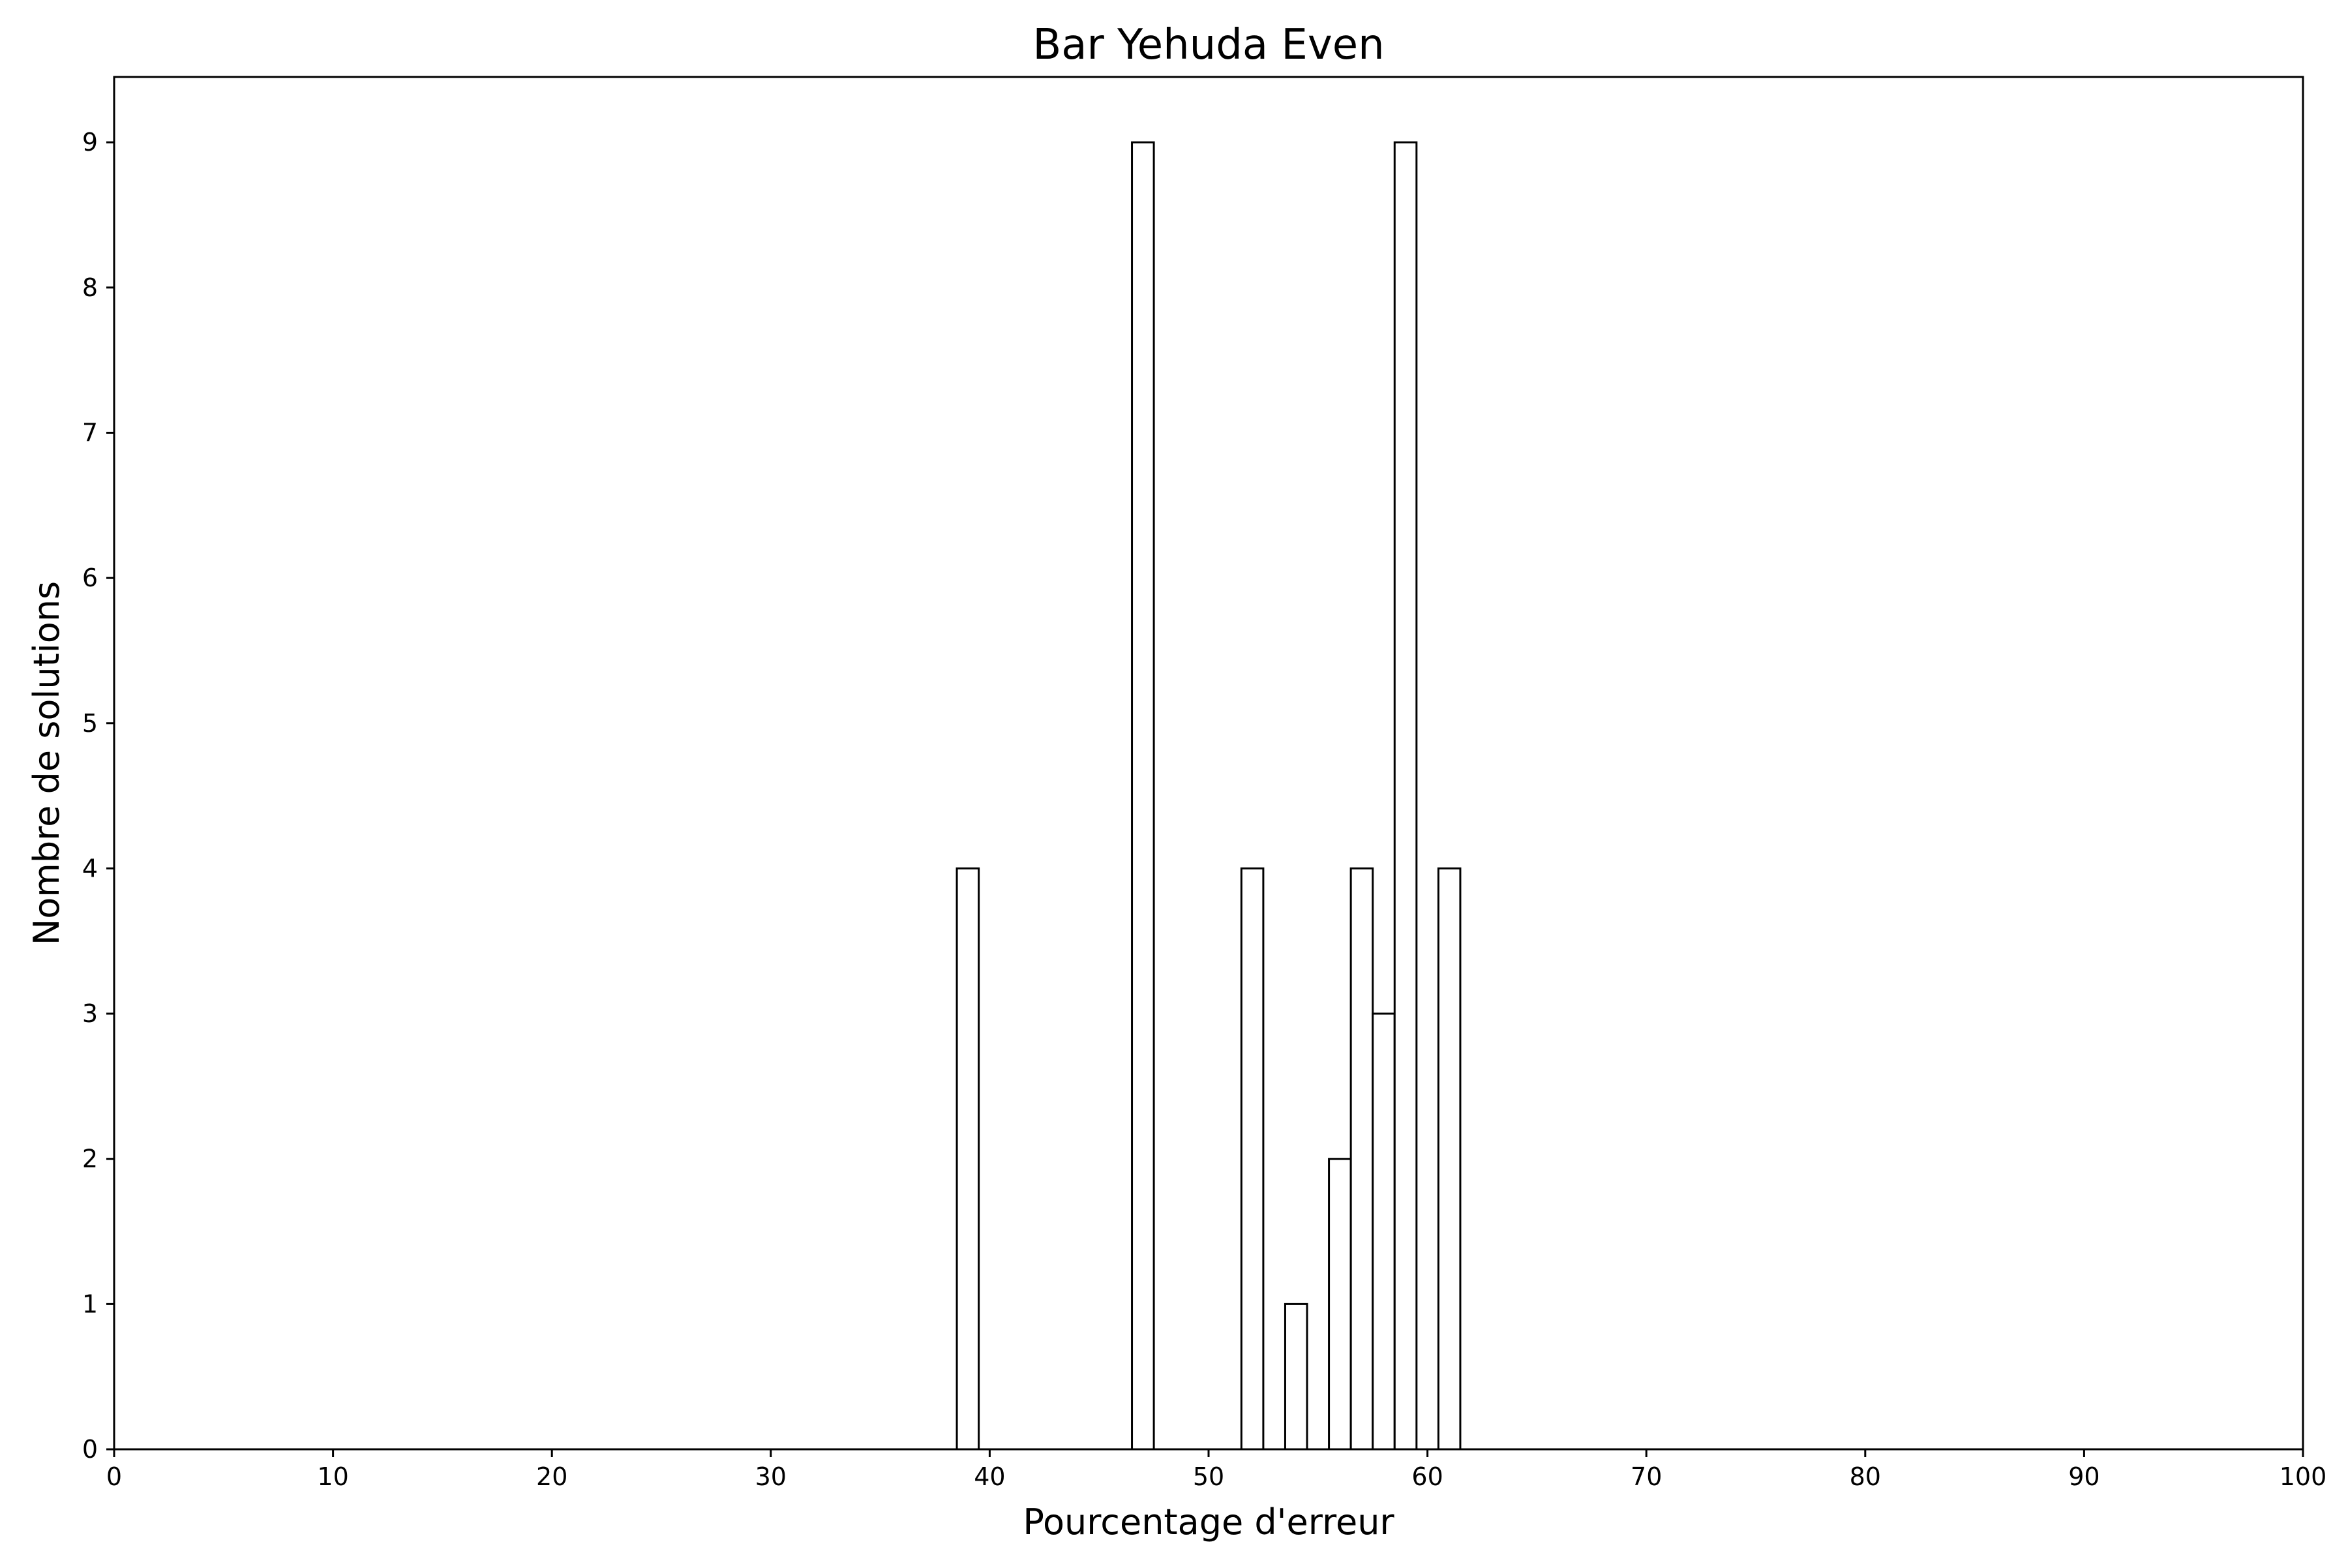 The height and width of the screenshot is (1568, 2348). Describe the element at coordinates (2303, 1476) in the screenshot. I see `x-tick-label: 100` at that location.